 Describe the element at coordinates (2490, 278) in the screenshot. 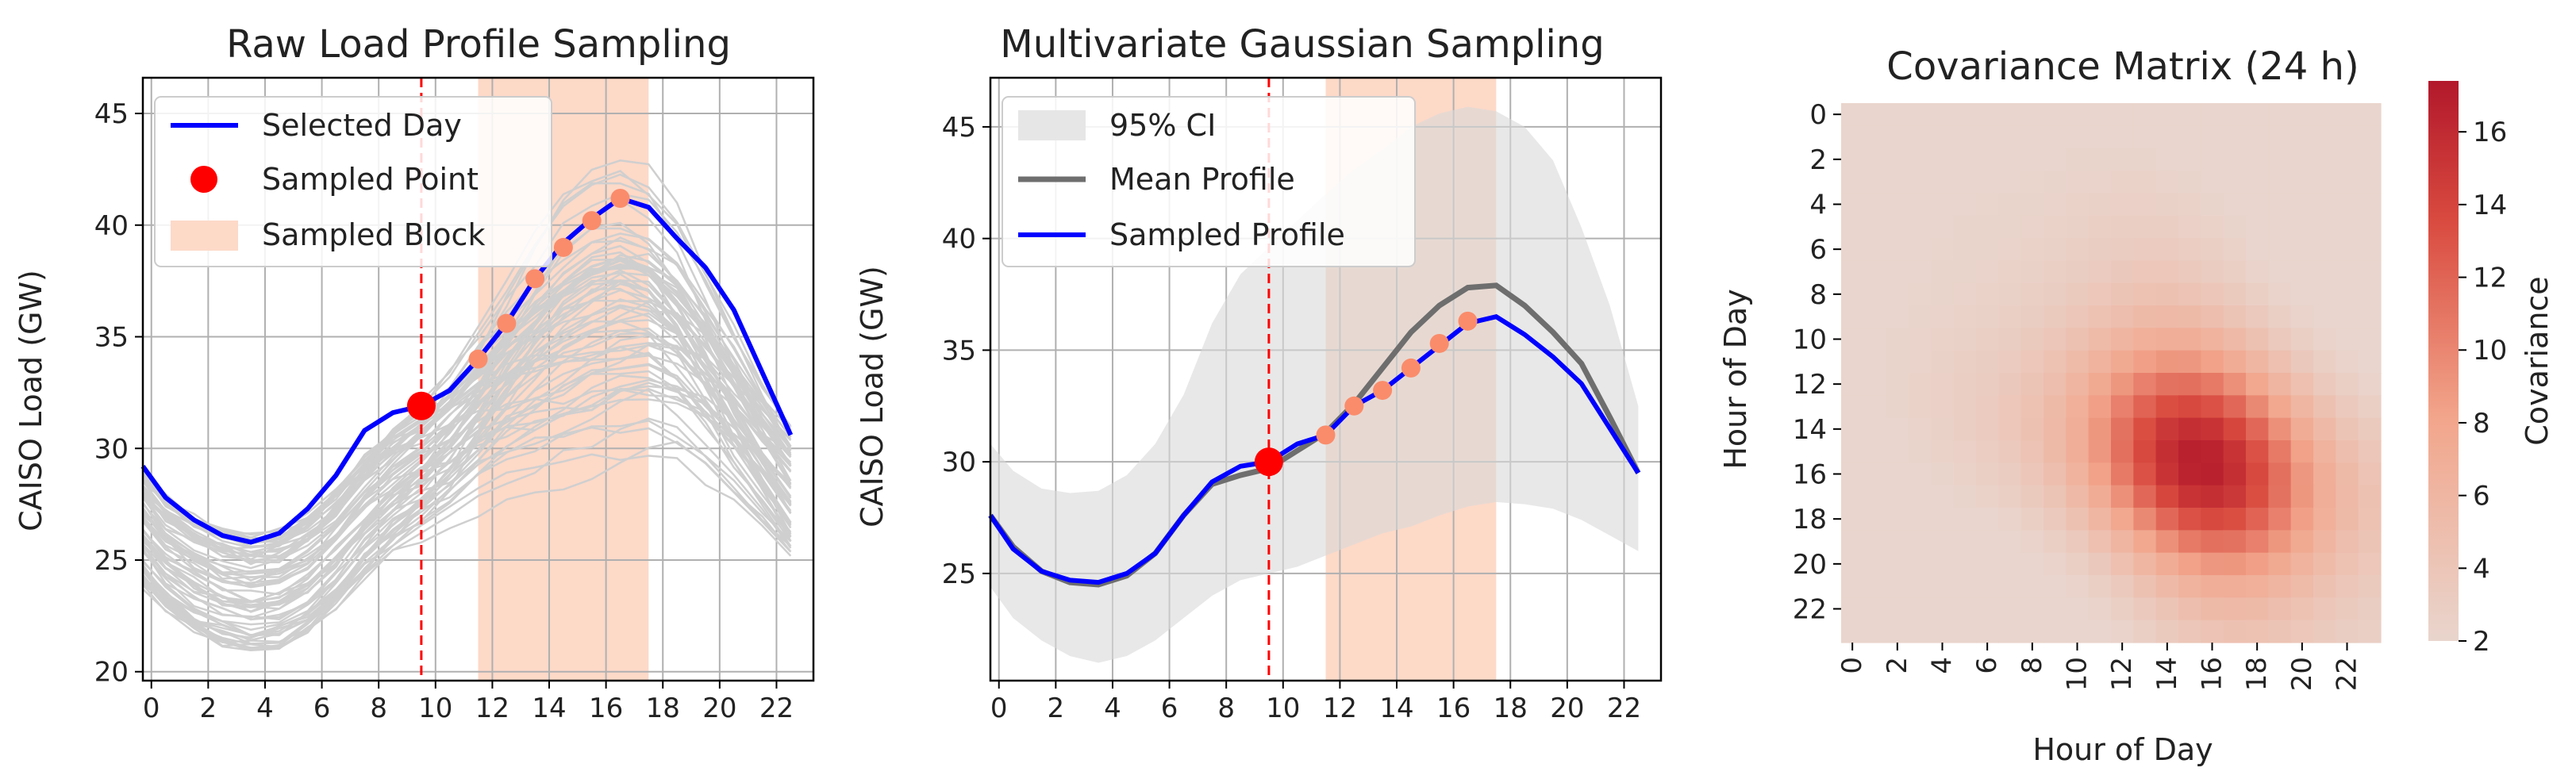

I see `colorbar-tick-label: 12` at that location.